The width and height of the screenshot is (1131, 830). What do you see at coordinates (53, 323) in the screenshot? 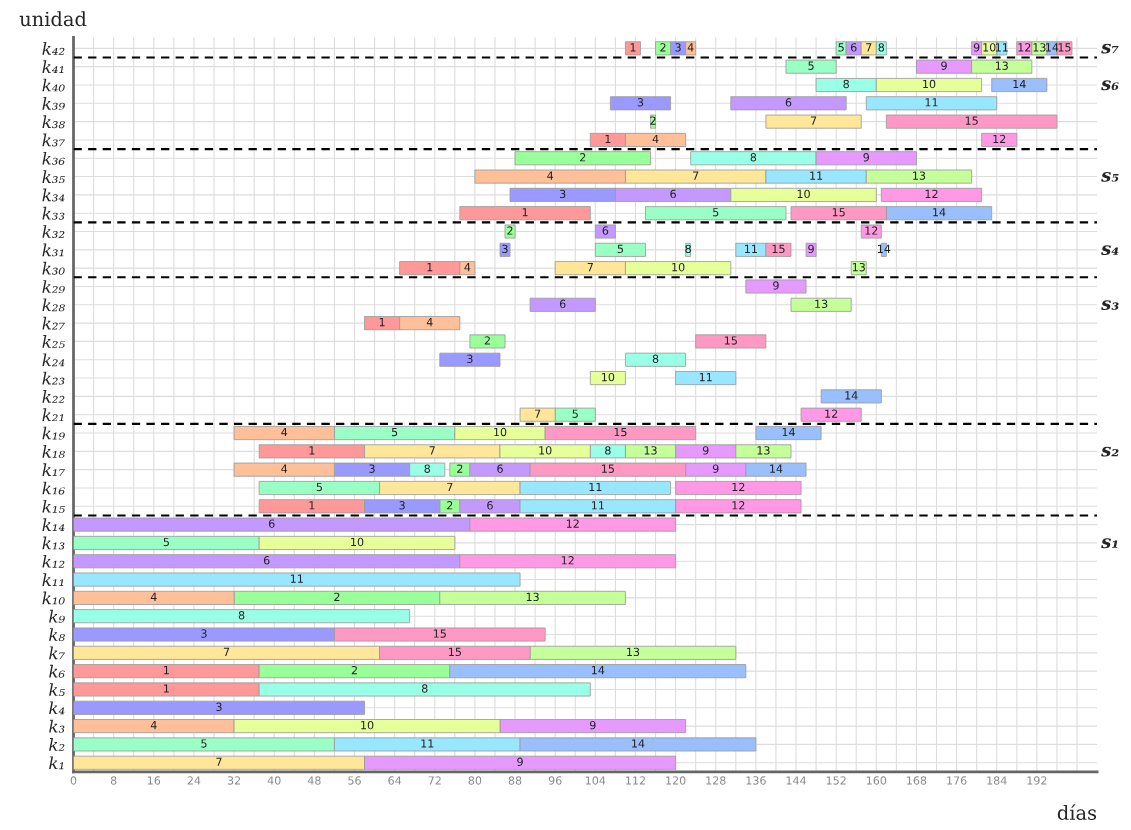
I see `y-tick-label: k₂₇` at bounding box center [53, 323].